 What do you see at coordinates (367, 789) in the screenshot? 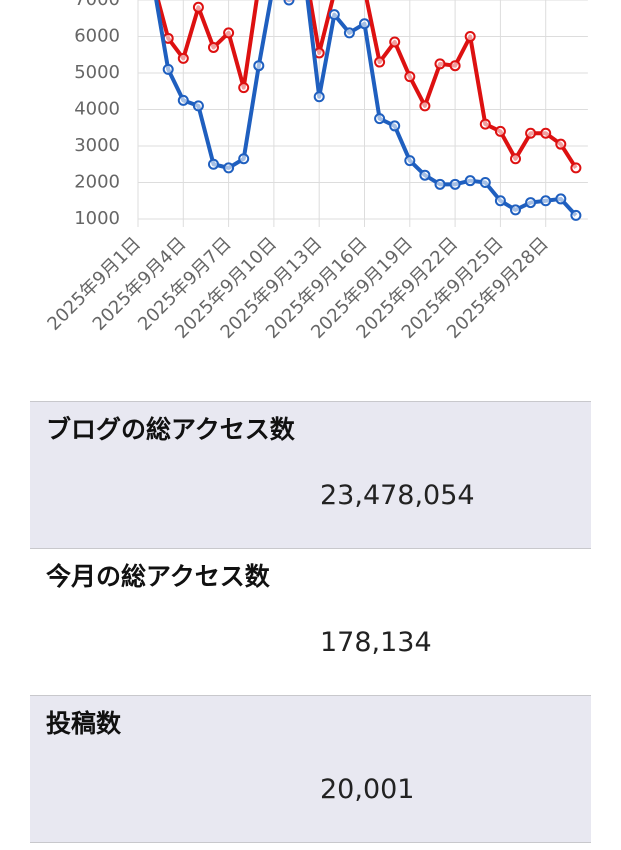
I see `stat-value: 20,001` at bounding box center [367, 789].